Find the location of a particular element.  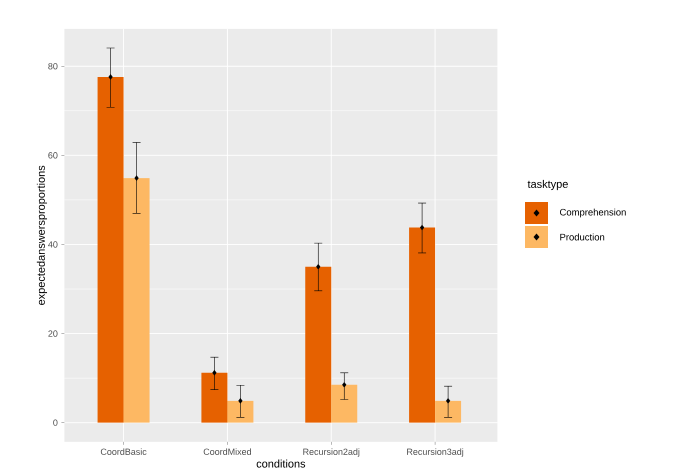

y-tick-label: 80 is located at coordinates (53, 66).